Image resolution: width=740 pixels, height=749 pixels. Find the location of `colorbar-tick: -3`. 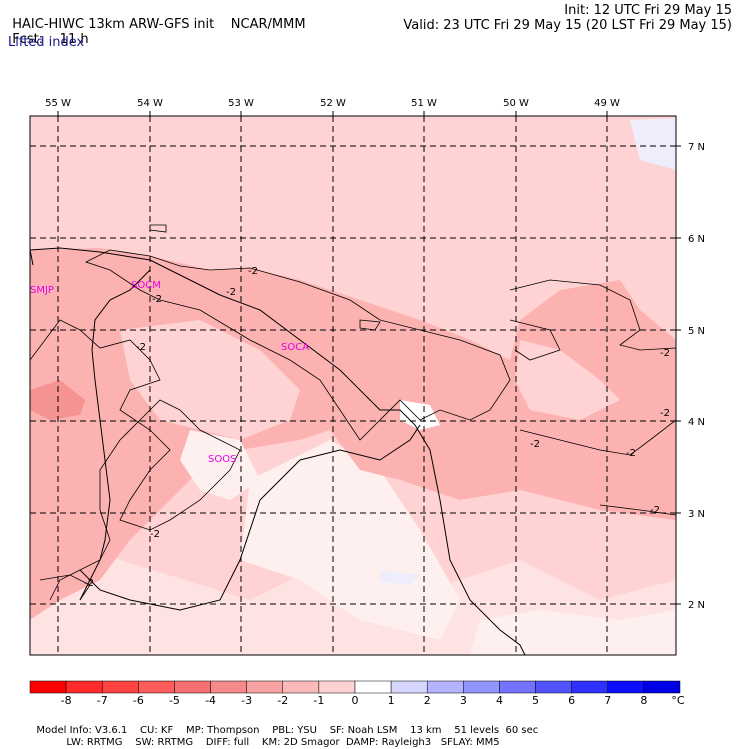

colorbar-tick: -3 is located at coordinates (246, 700).